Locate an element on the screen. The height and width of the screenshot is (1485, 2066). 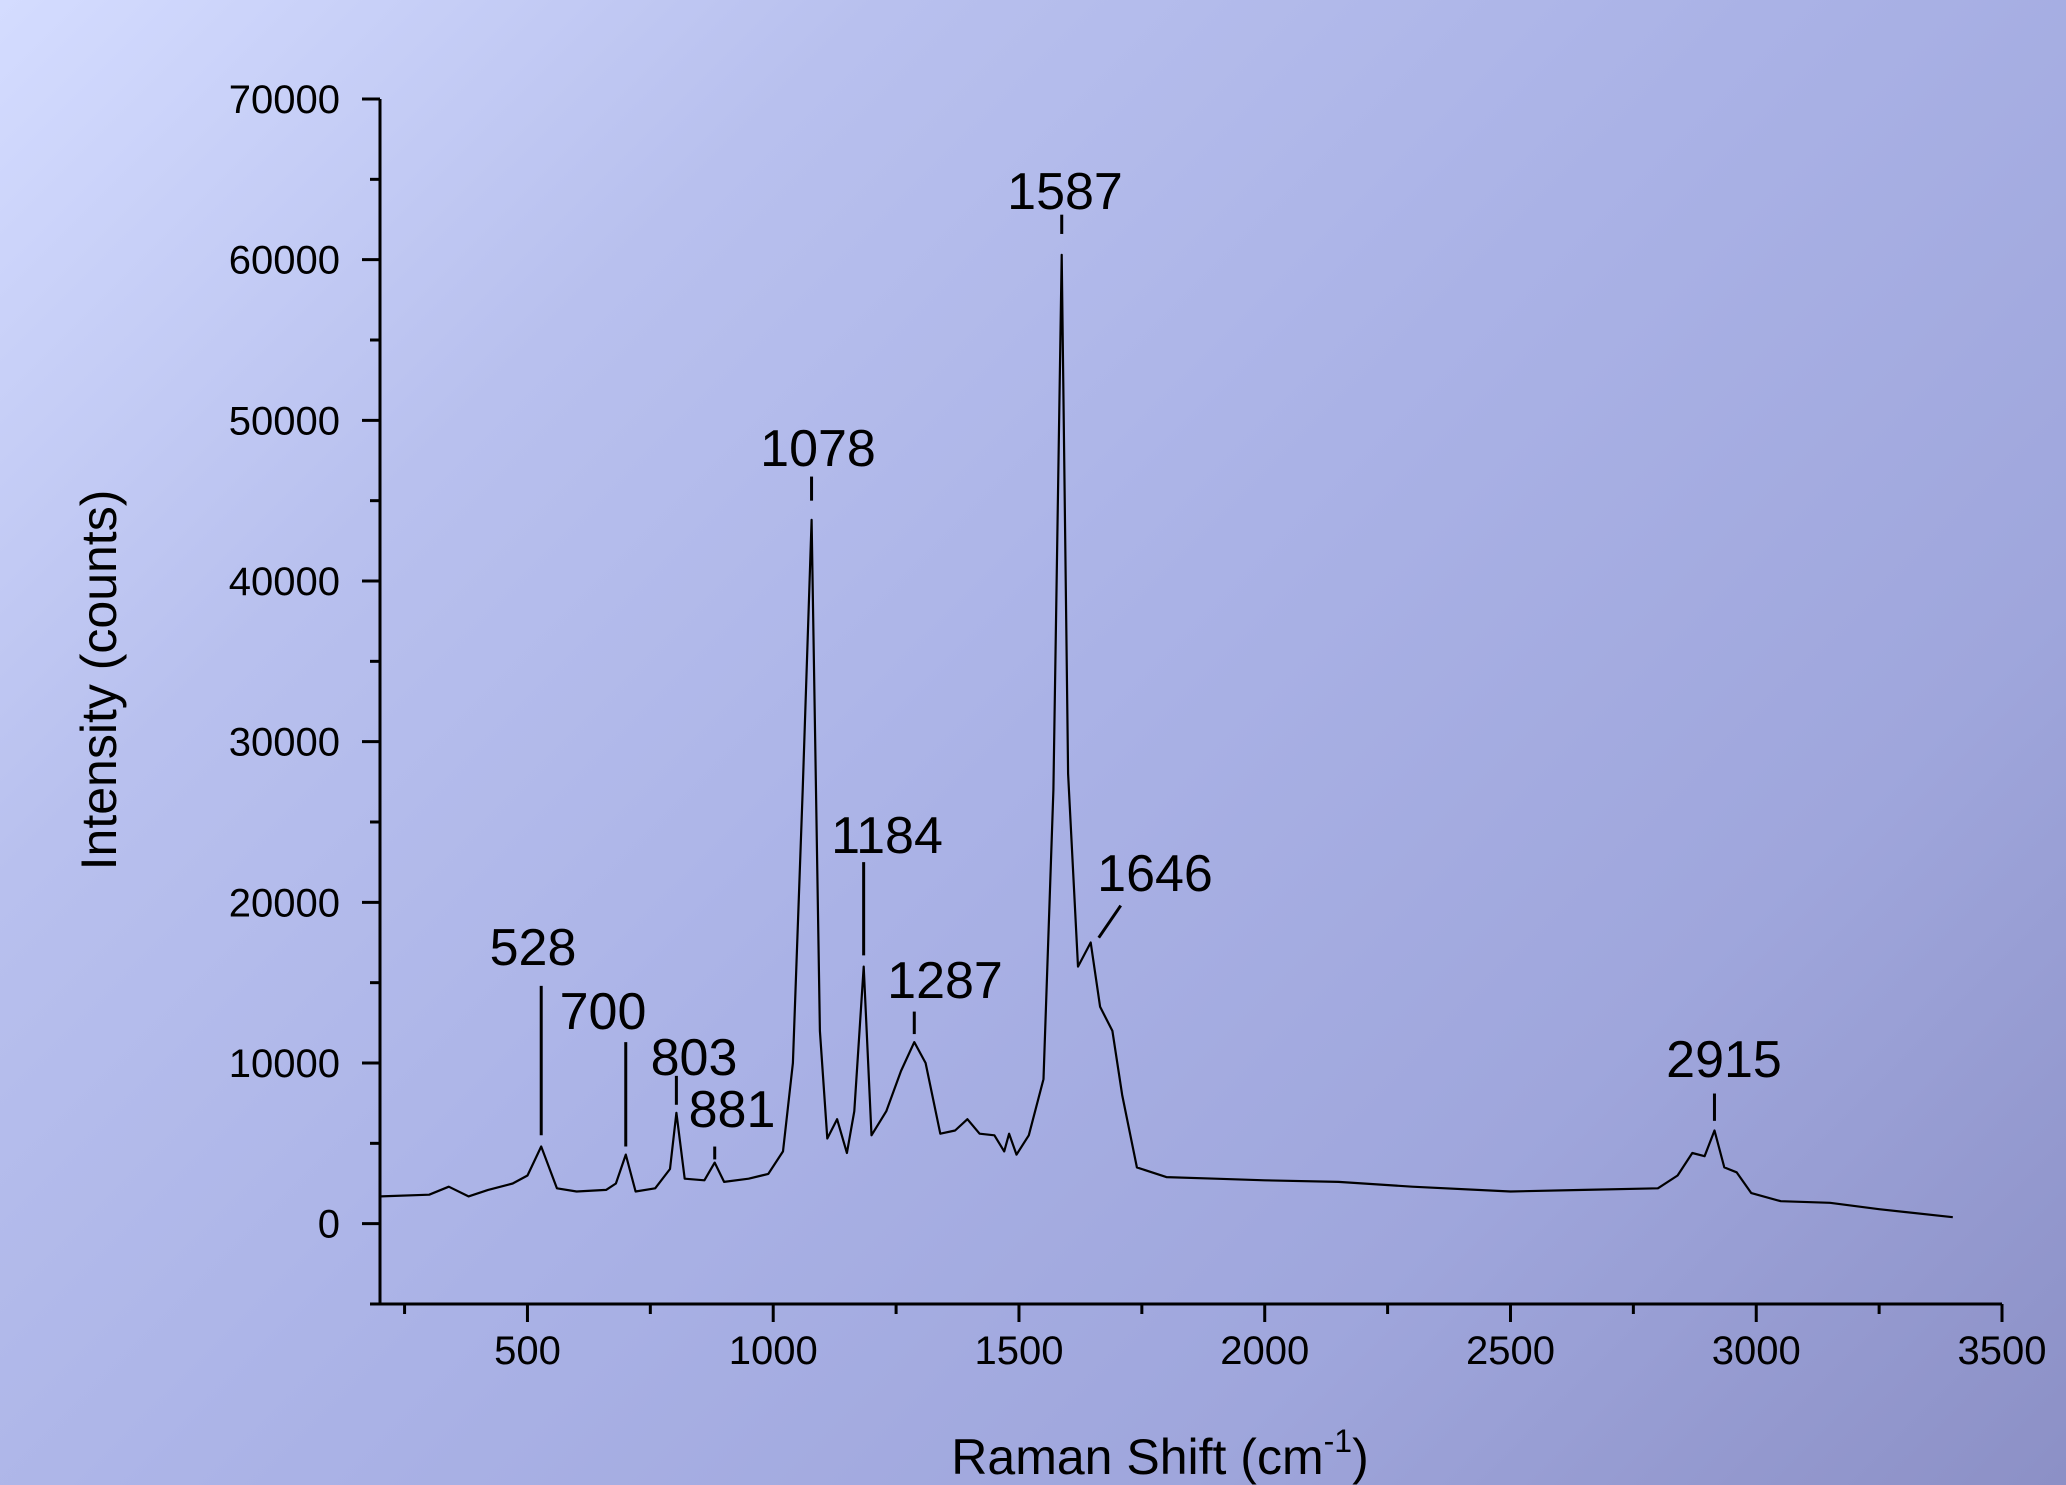
peak-label: 1287 is located at coordinates (945, 981).